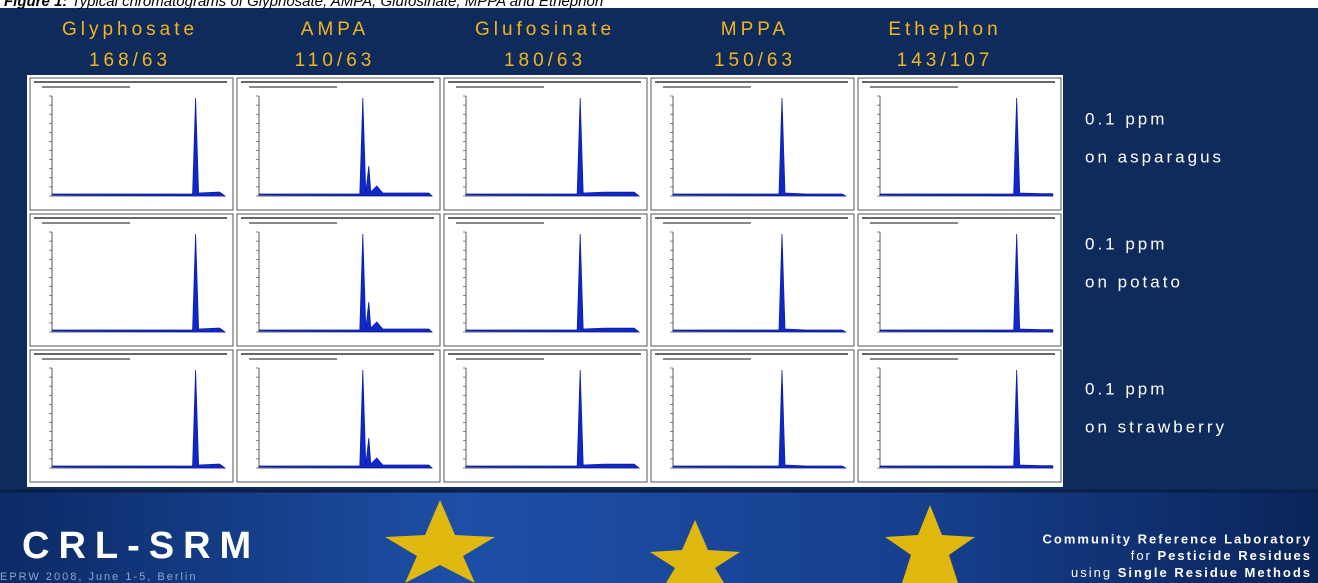 The image size is (1318, 583). What do you see at coordinates (335, 29) in the screenshot?
I see `column-name: AMPA` at bounding box center [335, 29].